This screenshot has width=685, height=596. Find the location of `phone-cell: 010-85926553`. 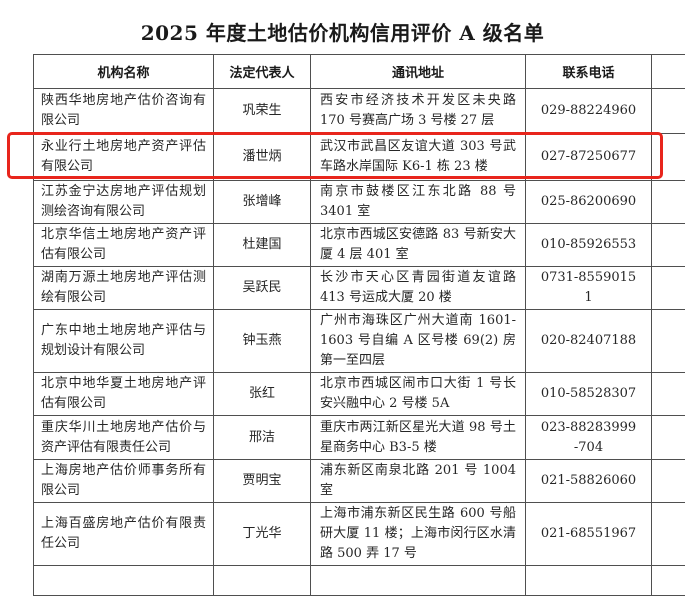

phone-cell: 010-85926553 is located at coordinates (589, 245).